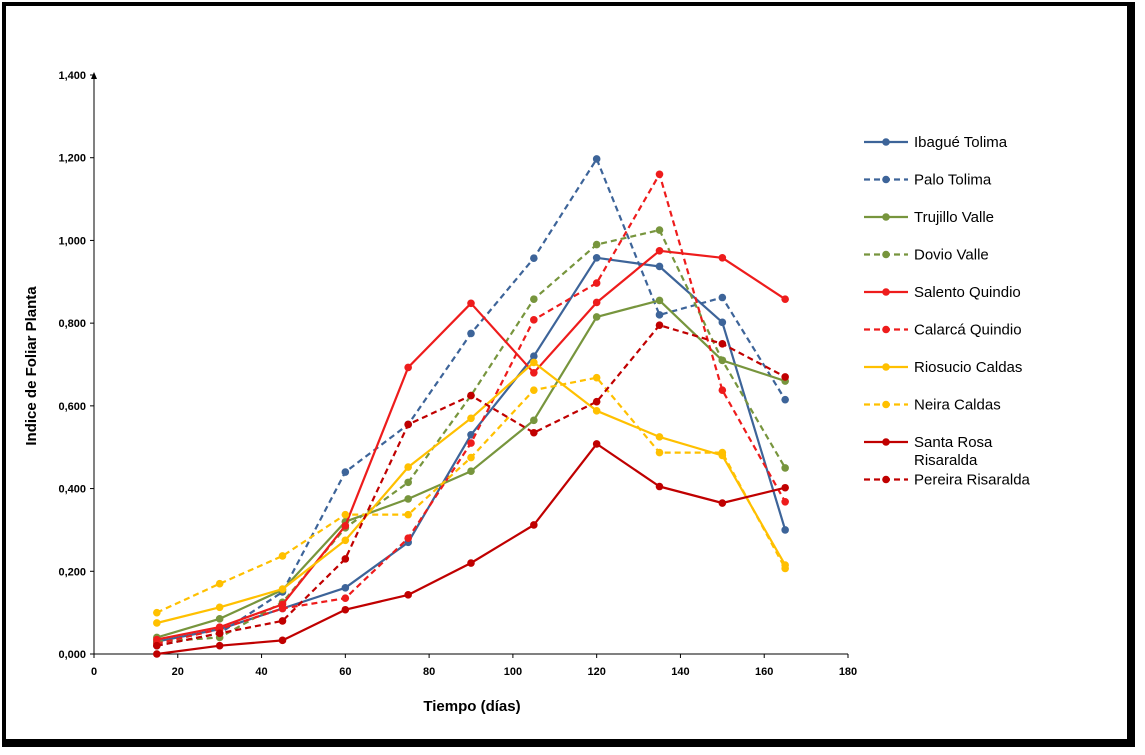 The width and height of the screenshot is (1145, 755). What do you see at coordinates (943, 330) in the screenshot?
I see `legend-item: Calarcá Quindio` at bounding box center [943, 330].